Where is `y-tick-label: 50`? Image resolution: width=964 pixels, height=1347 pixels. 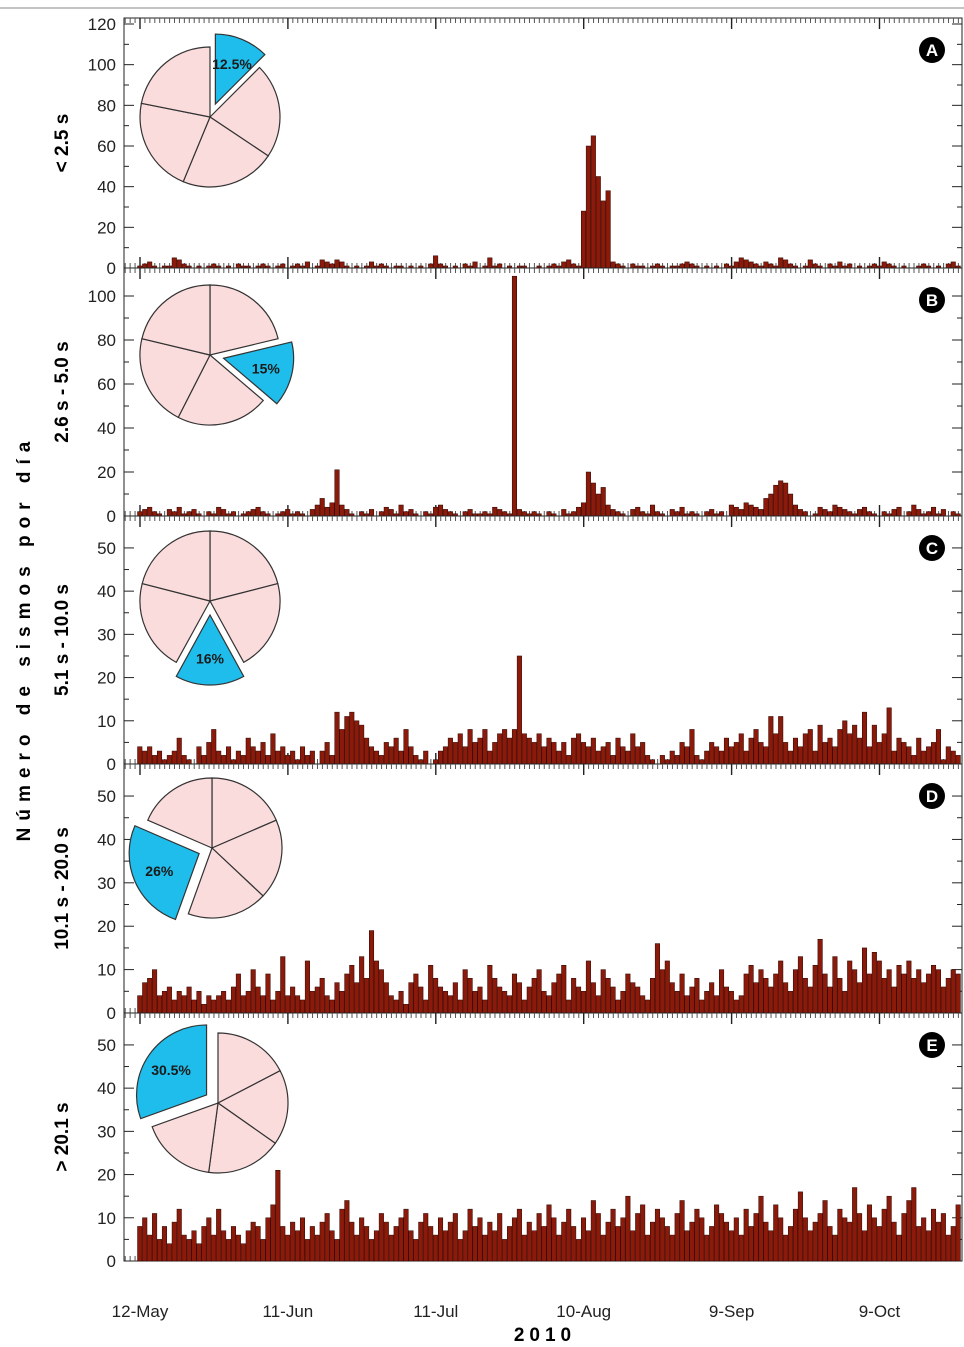 y-tick-label: 50 is located at coordinates (106, 548).